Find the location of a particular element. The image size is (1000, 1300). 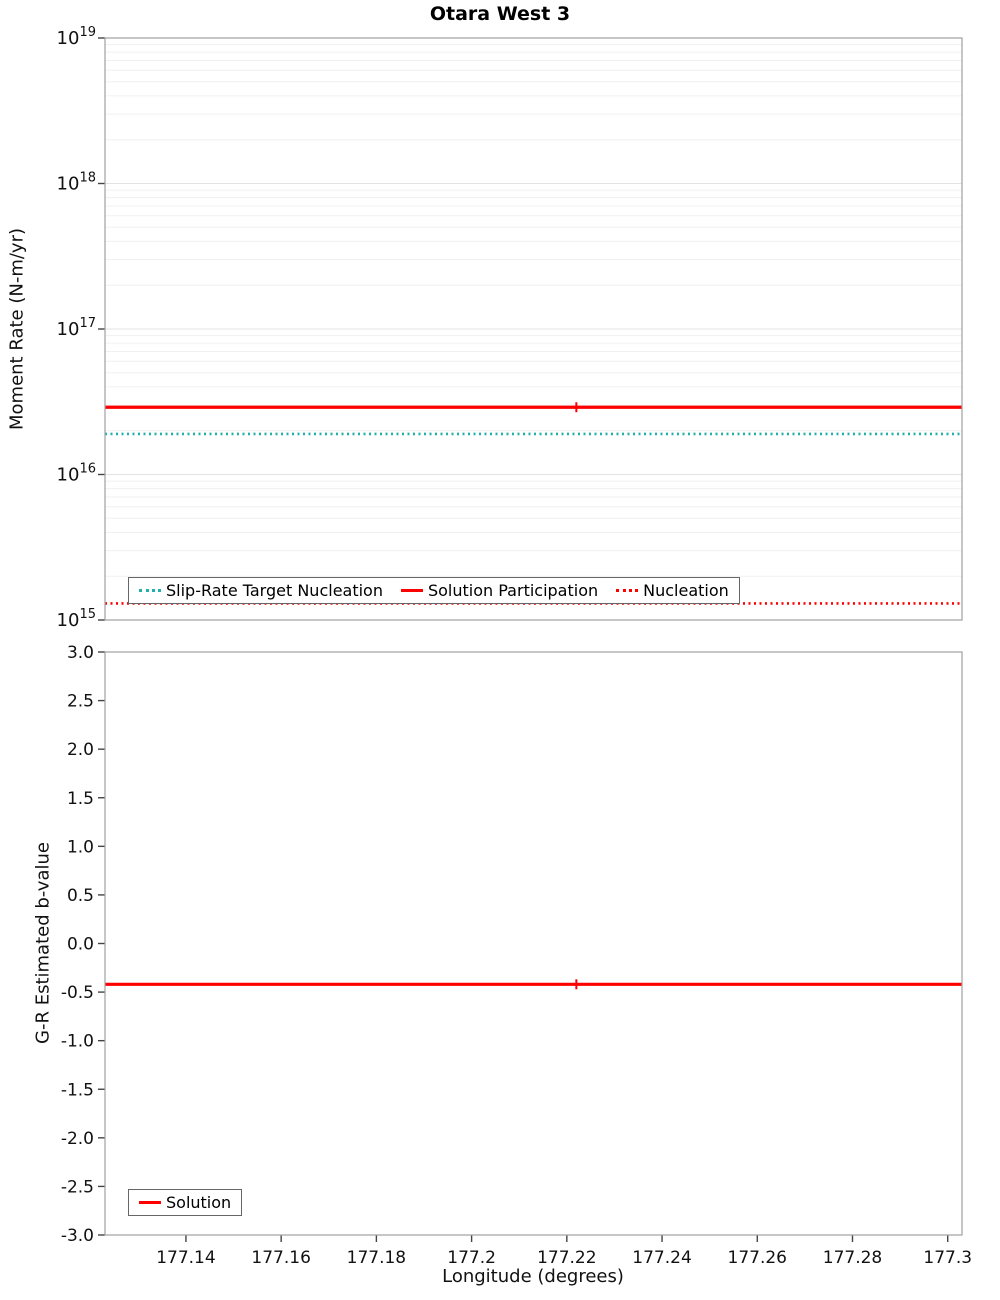

y-tick-label: 0.0 is located at coordinates (80, 945).